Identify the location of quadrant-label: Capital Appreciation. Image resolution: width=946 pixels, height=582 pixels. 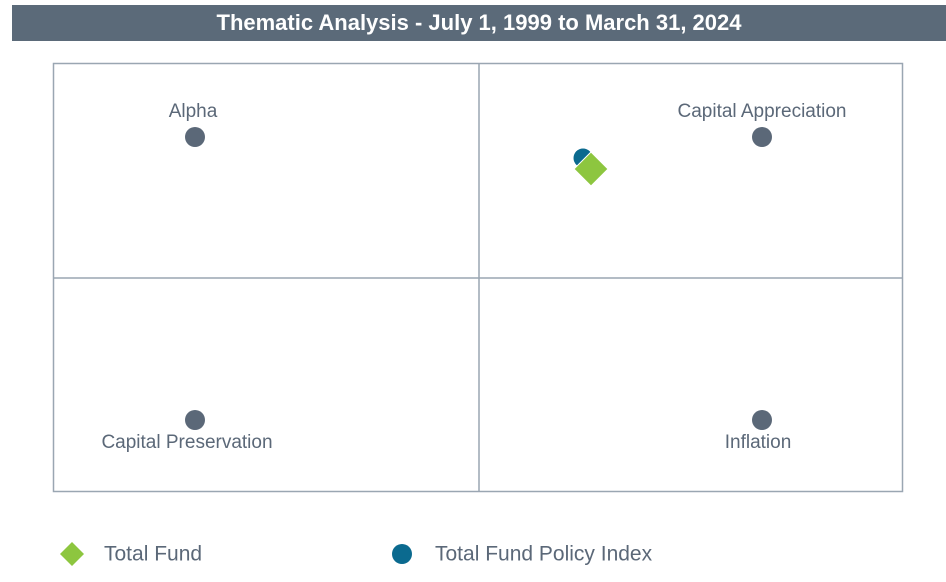
(762, 111).